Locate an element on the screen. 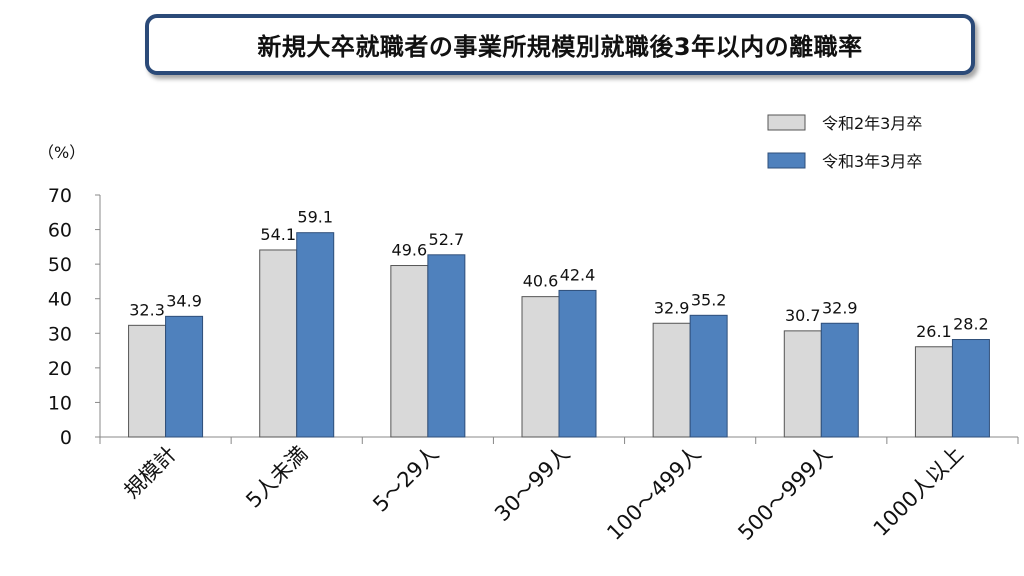 The width and height of the screenshot is (1024, 576). data-label: 54.1 is located at coordinates (278, 234).